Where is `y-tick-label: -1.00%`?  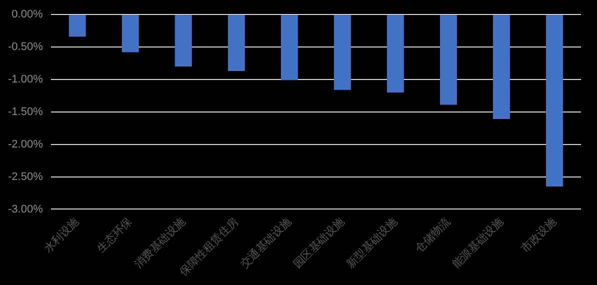
y-tick-label: -1.00% is located at coordinates (26, 80).